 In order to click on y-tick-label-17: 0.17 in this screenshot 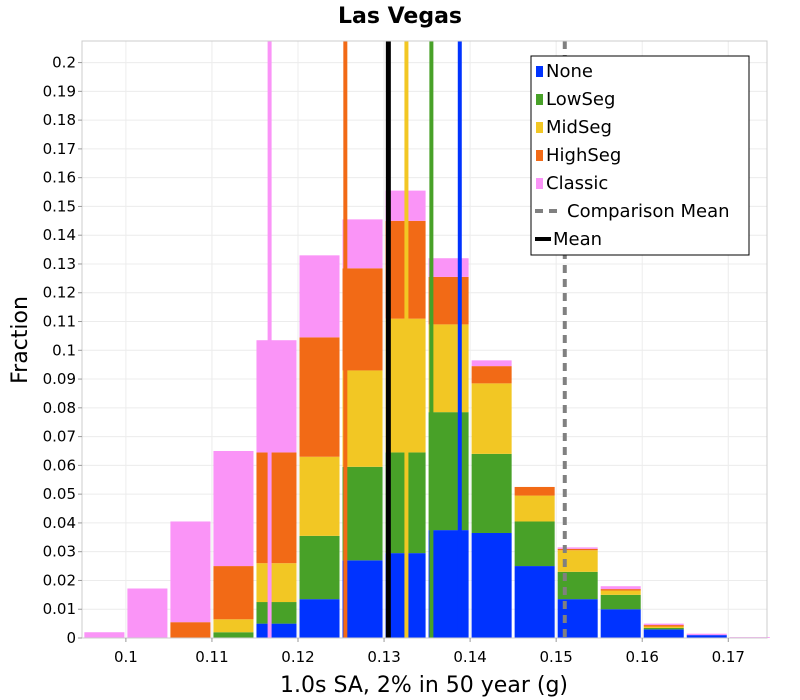, I will do `click(59, 149)`.